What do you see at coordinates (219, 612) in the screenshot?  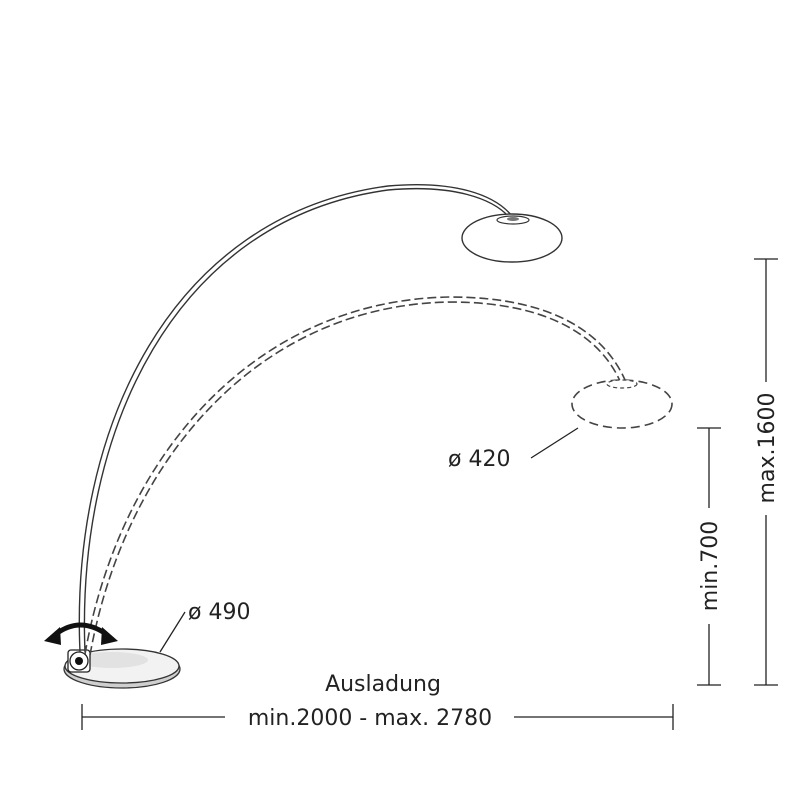 I see `base-diameter-label: ø 490` at bounding box center [219, 612].